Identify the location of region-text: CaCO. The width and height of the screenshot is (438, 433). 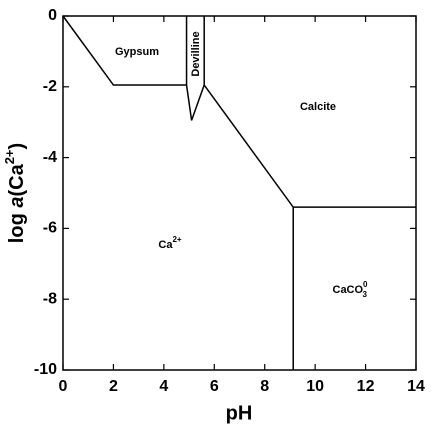
(347, 290).